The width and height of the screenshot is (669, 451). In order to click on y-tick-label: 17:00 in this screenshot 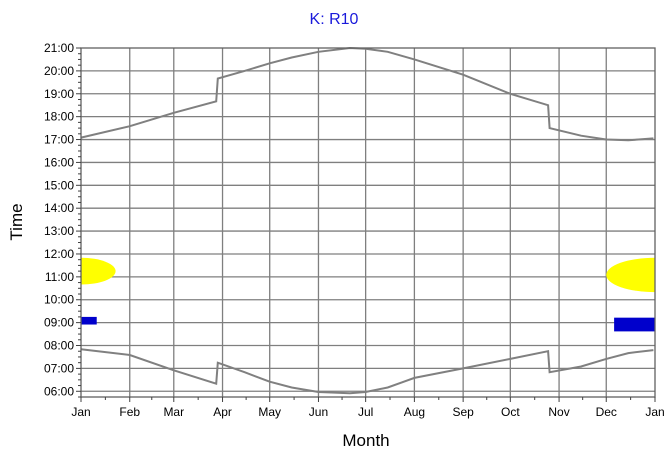, I will do `click(59, 140)`.